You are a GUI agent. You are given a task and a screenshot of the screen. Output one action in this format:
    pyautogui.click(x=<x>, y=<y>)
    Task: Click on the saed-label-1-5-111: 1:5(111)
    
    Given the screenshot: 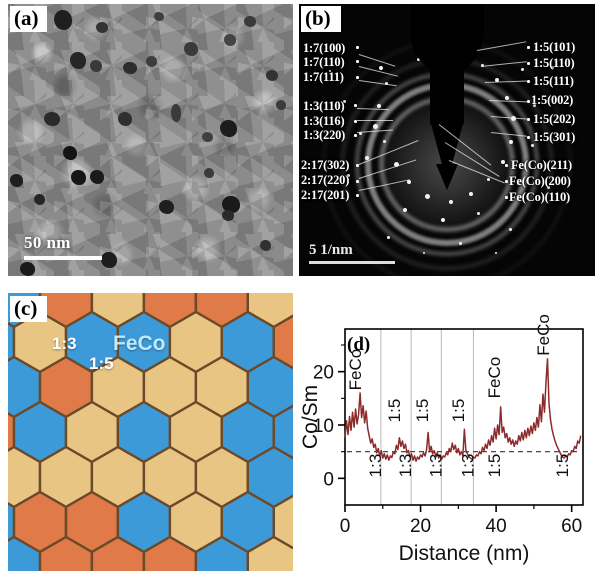 What is the action you would take?
    pyautogui.click(x=553, y=81)
    